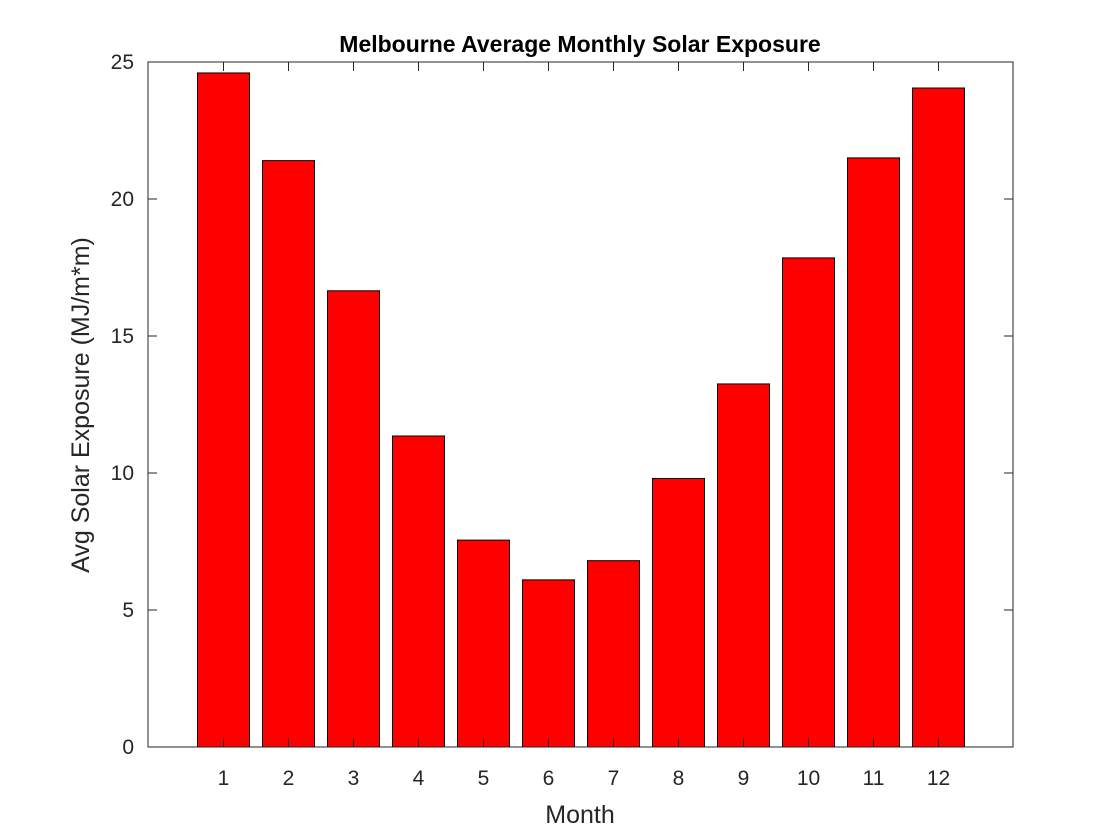 The image size is (1120, 840). Describe the element at coordinates (122, 336) in the screenshot. I see `y-tick-label: 15` at that location.